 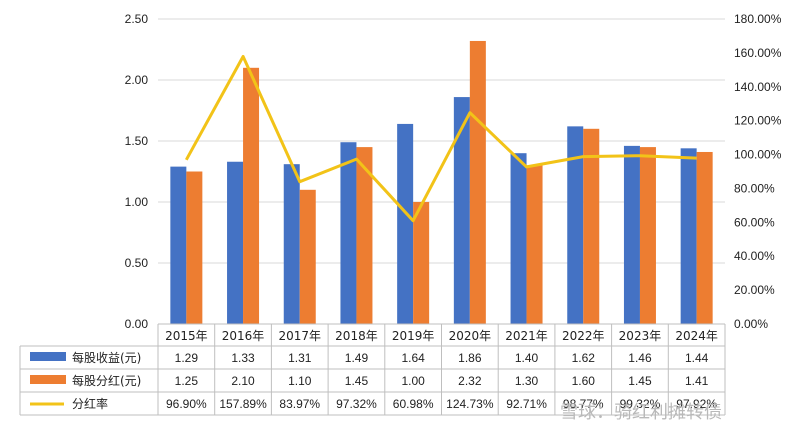 What do you see at coordinates (137, 19) in the screenshot?
I see `y-left-tick-label: 2.50` at bounding box center [137, 19].